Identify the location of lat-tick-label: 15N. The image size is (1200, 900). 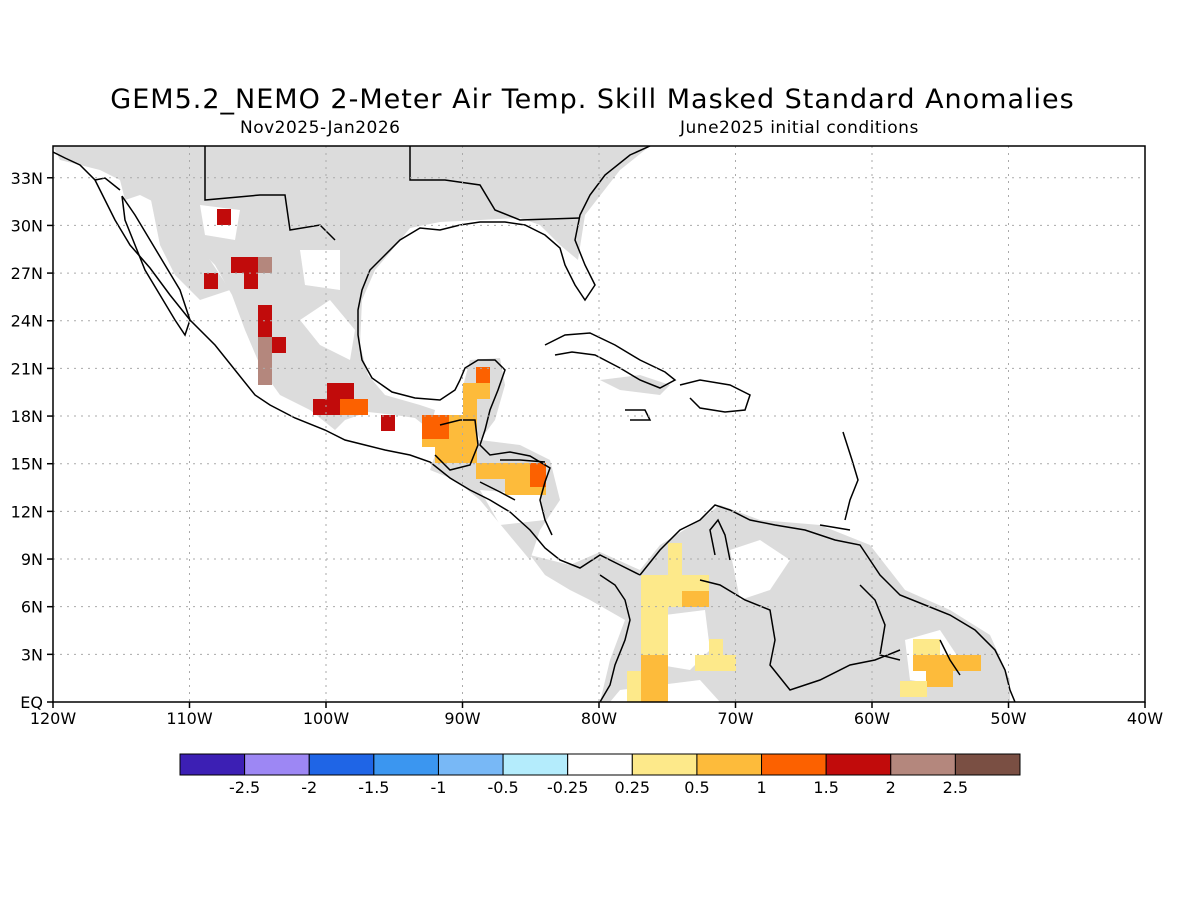
(27, 464).